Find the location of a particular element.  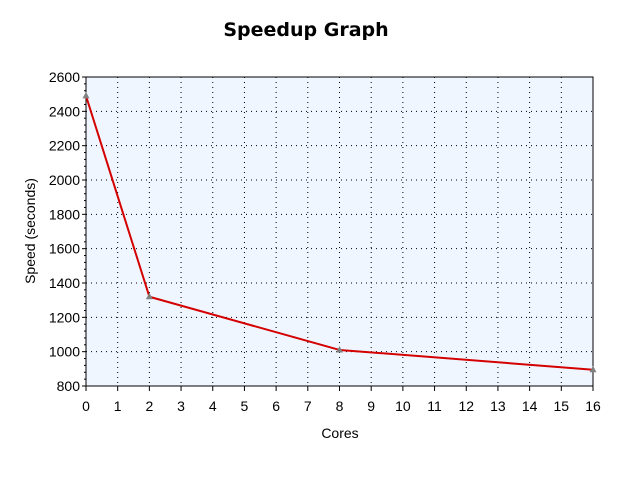

x-tick-label: 14 is located at coordinates (530, 406).